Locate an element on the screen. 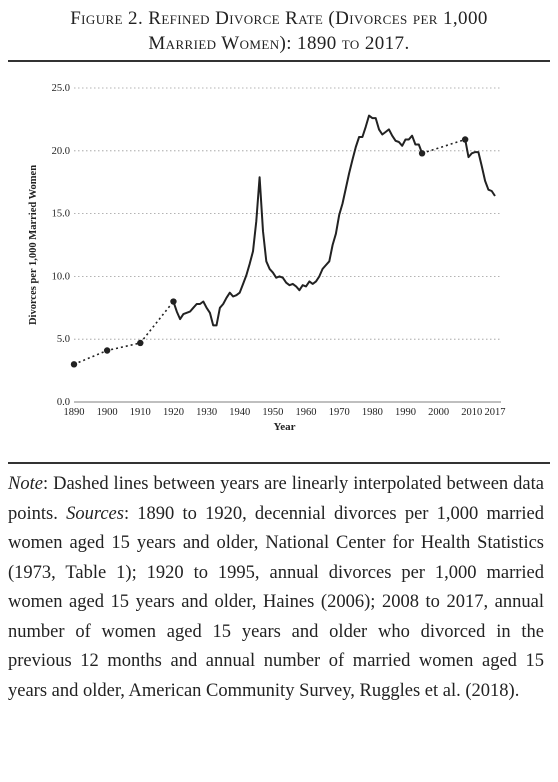  series-decennial-dotted is located at coordinates (124, 333).